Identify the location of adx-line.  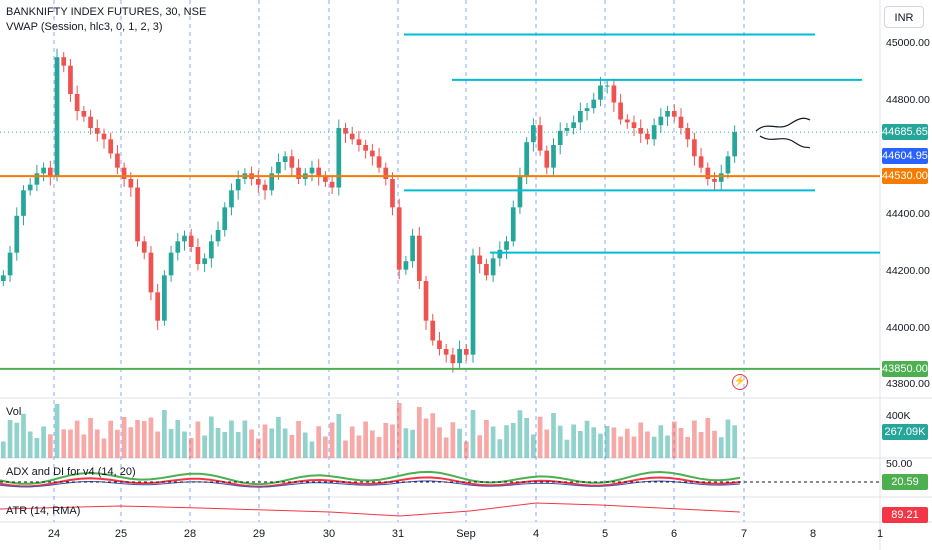
(370, 484).